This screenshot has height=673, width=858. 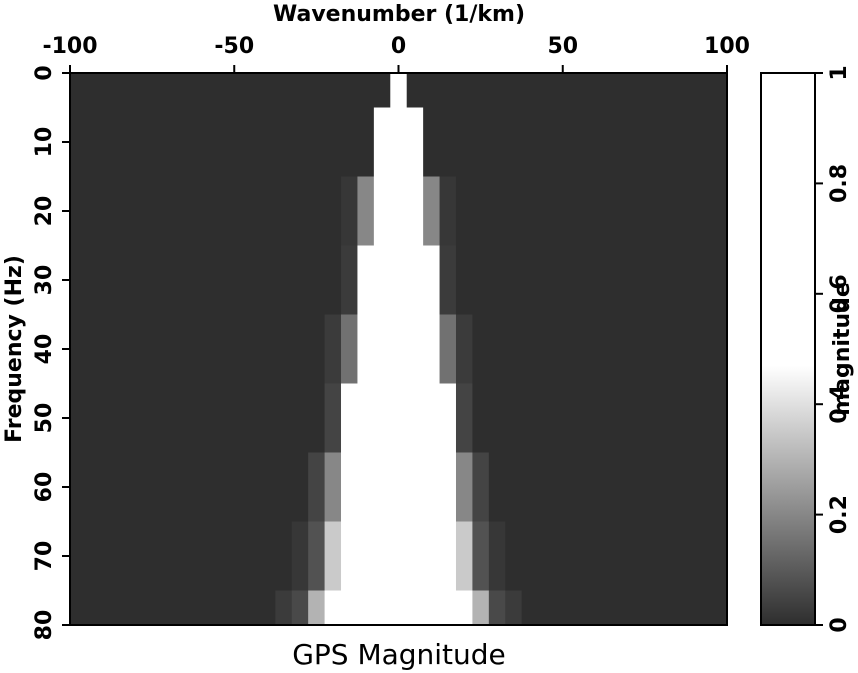 What do you see at coordinates (44, 142) in the screenshot?
I see `y-tick-label: 10` at bounding box center [44, 142].